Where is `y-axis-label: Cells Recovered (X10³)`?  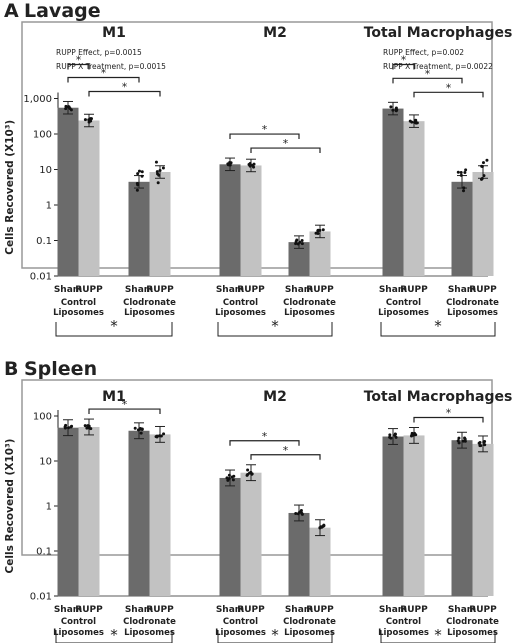 y-axis-label: Cells Recovered (X10³) is located at coordinates (10, 187).